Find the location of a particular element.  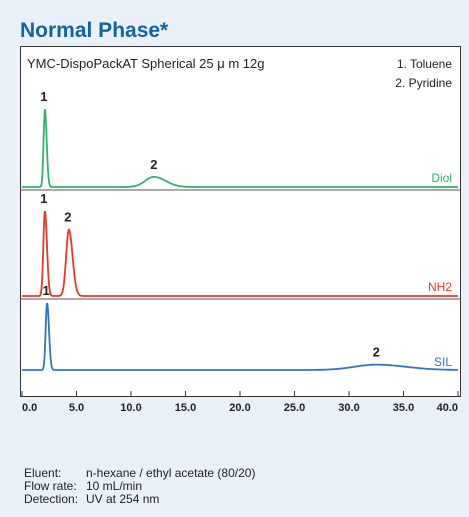

x-tick-label: 15.0 is located at coordinates (185, 408).